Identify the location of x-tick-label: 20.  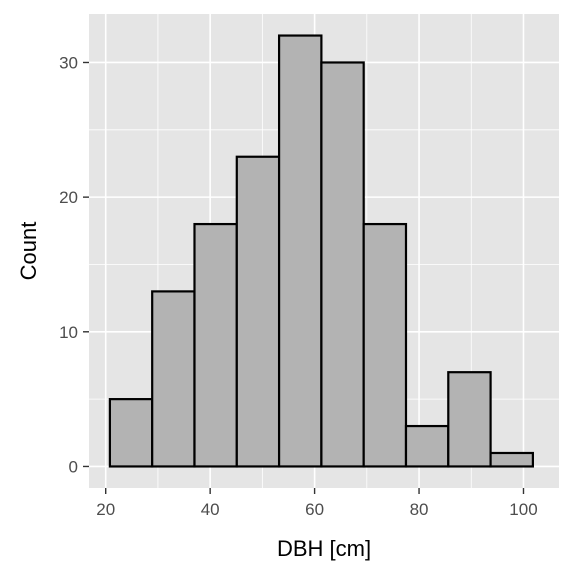
(105, 509).